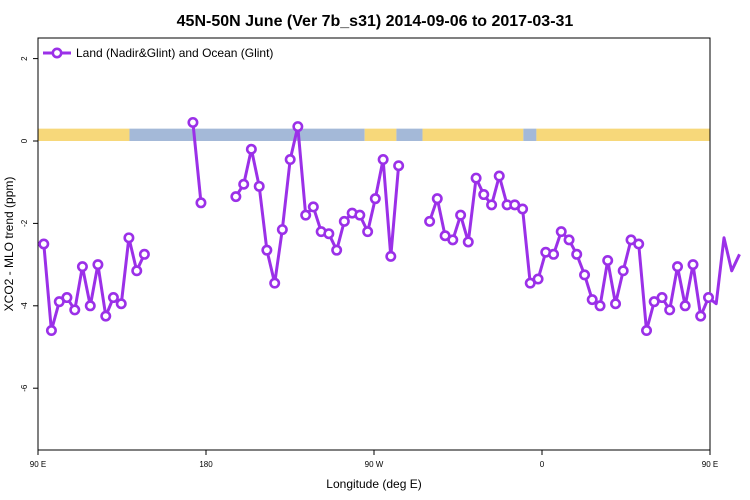 This screenshot has height=500, width=750. I want to click on y-axis: 2 0 -2 -4 -6, so click(29, 224).